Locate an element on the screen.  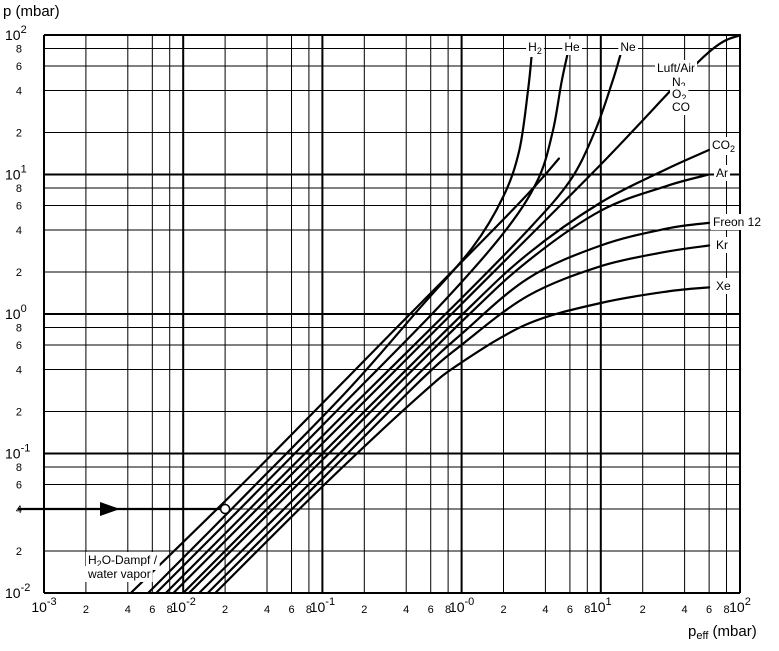
curve-label-luft: Luft/Air is located at coordinates (676, 68).